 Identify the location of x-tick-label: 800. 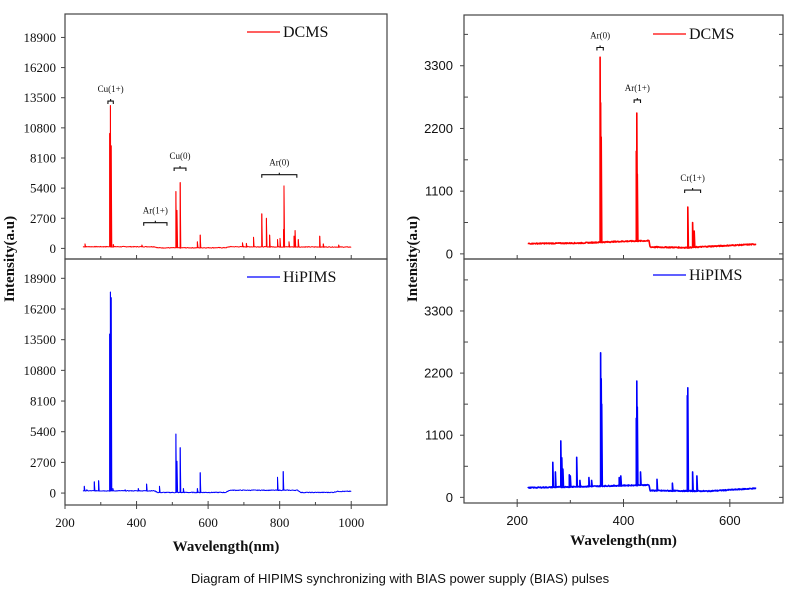
(280, 522).